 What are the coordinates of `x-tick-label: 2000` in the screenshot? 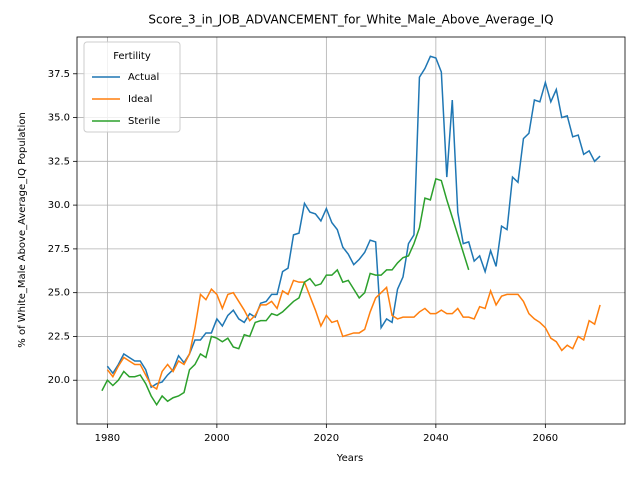 It's located at (216, 438).